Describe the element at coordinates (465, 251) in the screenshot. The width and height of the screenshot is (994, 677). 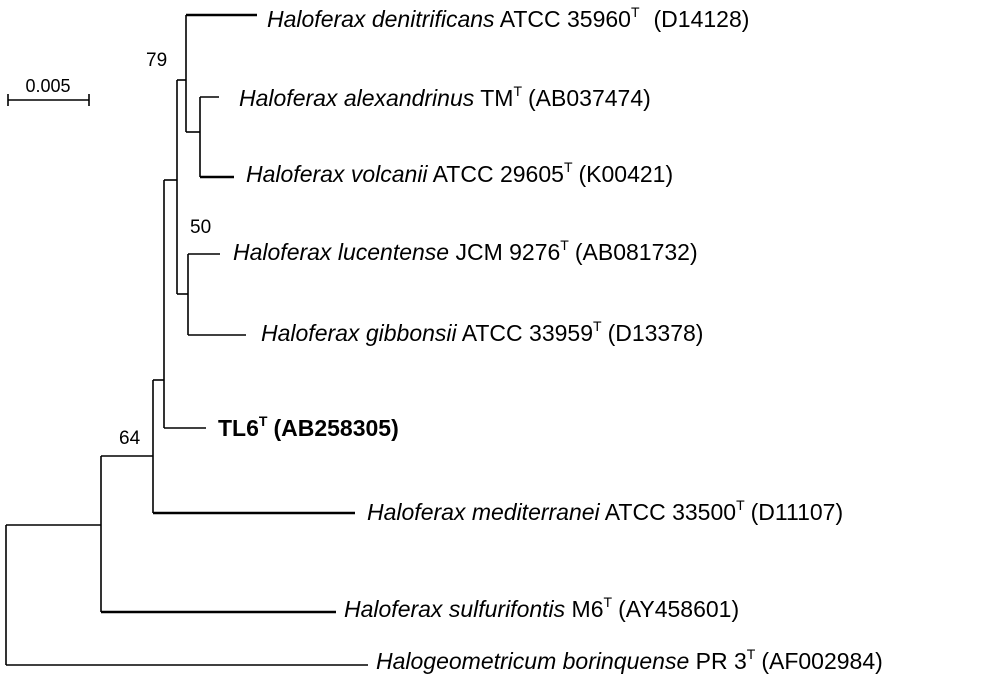
I see `taxon-label-lucentense: Haloferax lucentense JCM 9276T (AB081732)` at that location.